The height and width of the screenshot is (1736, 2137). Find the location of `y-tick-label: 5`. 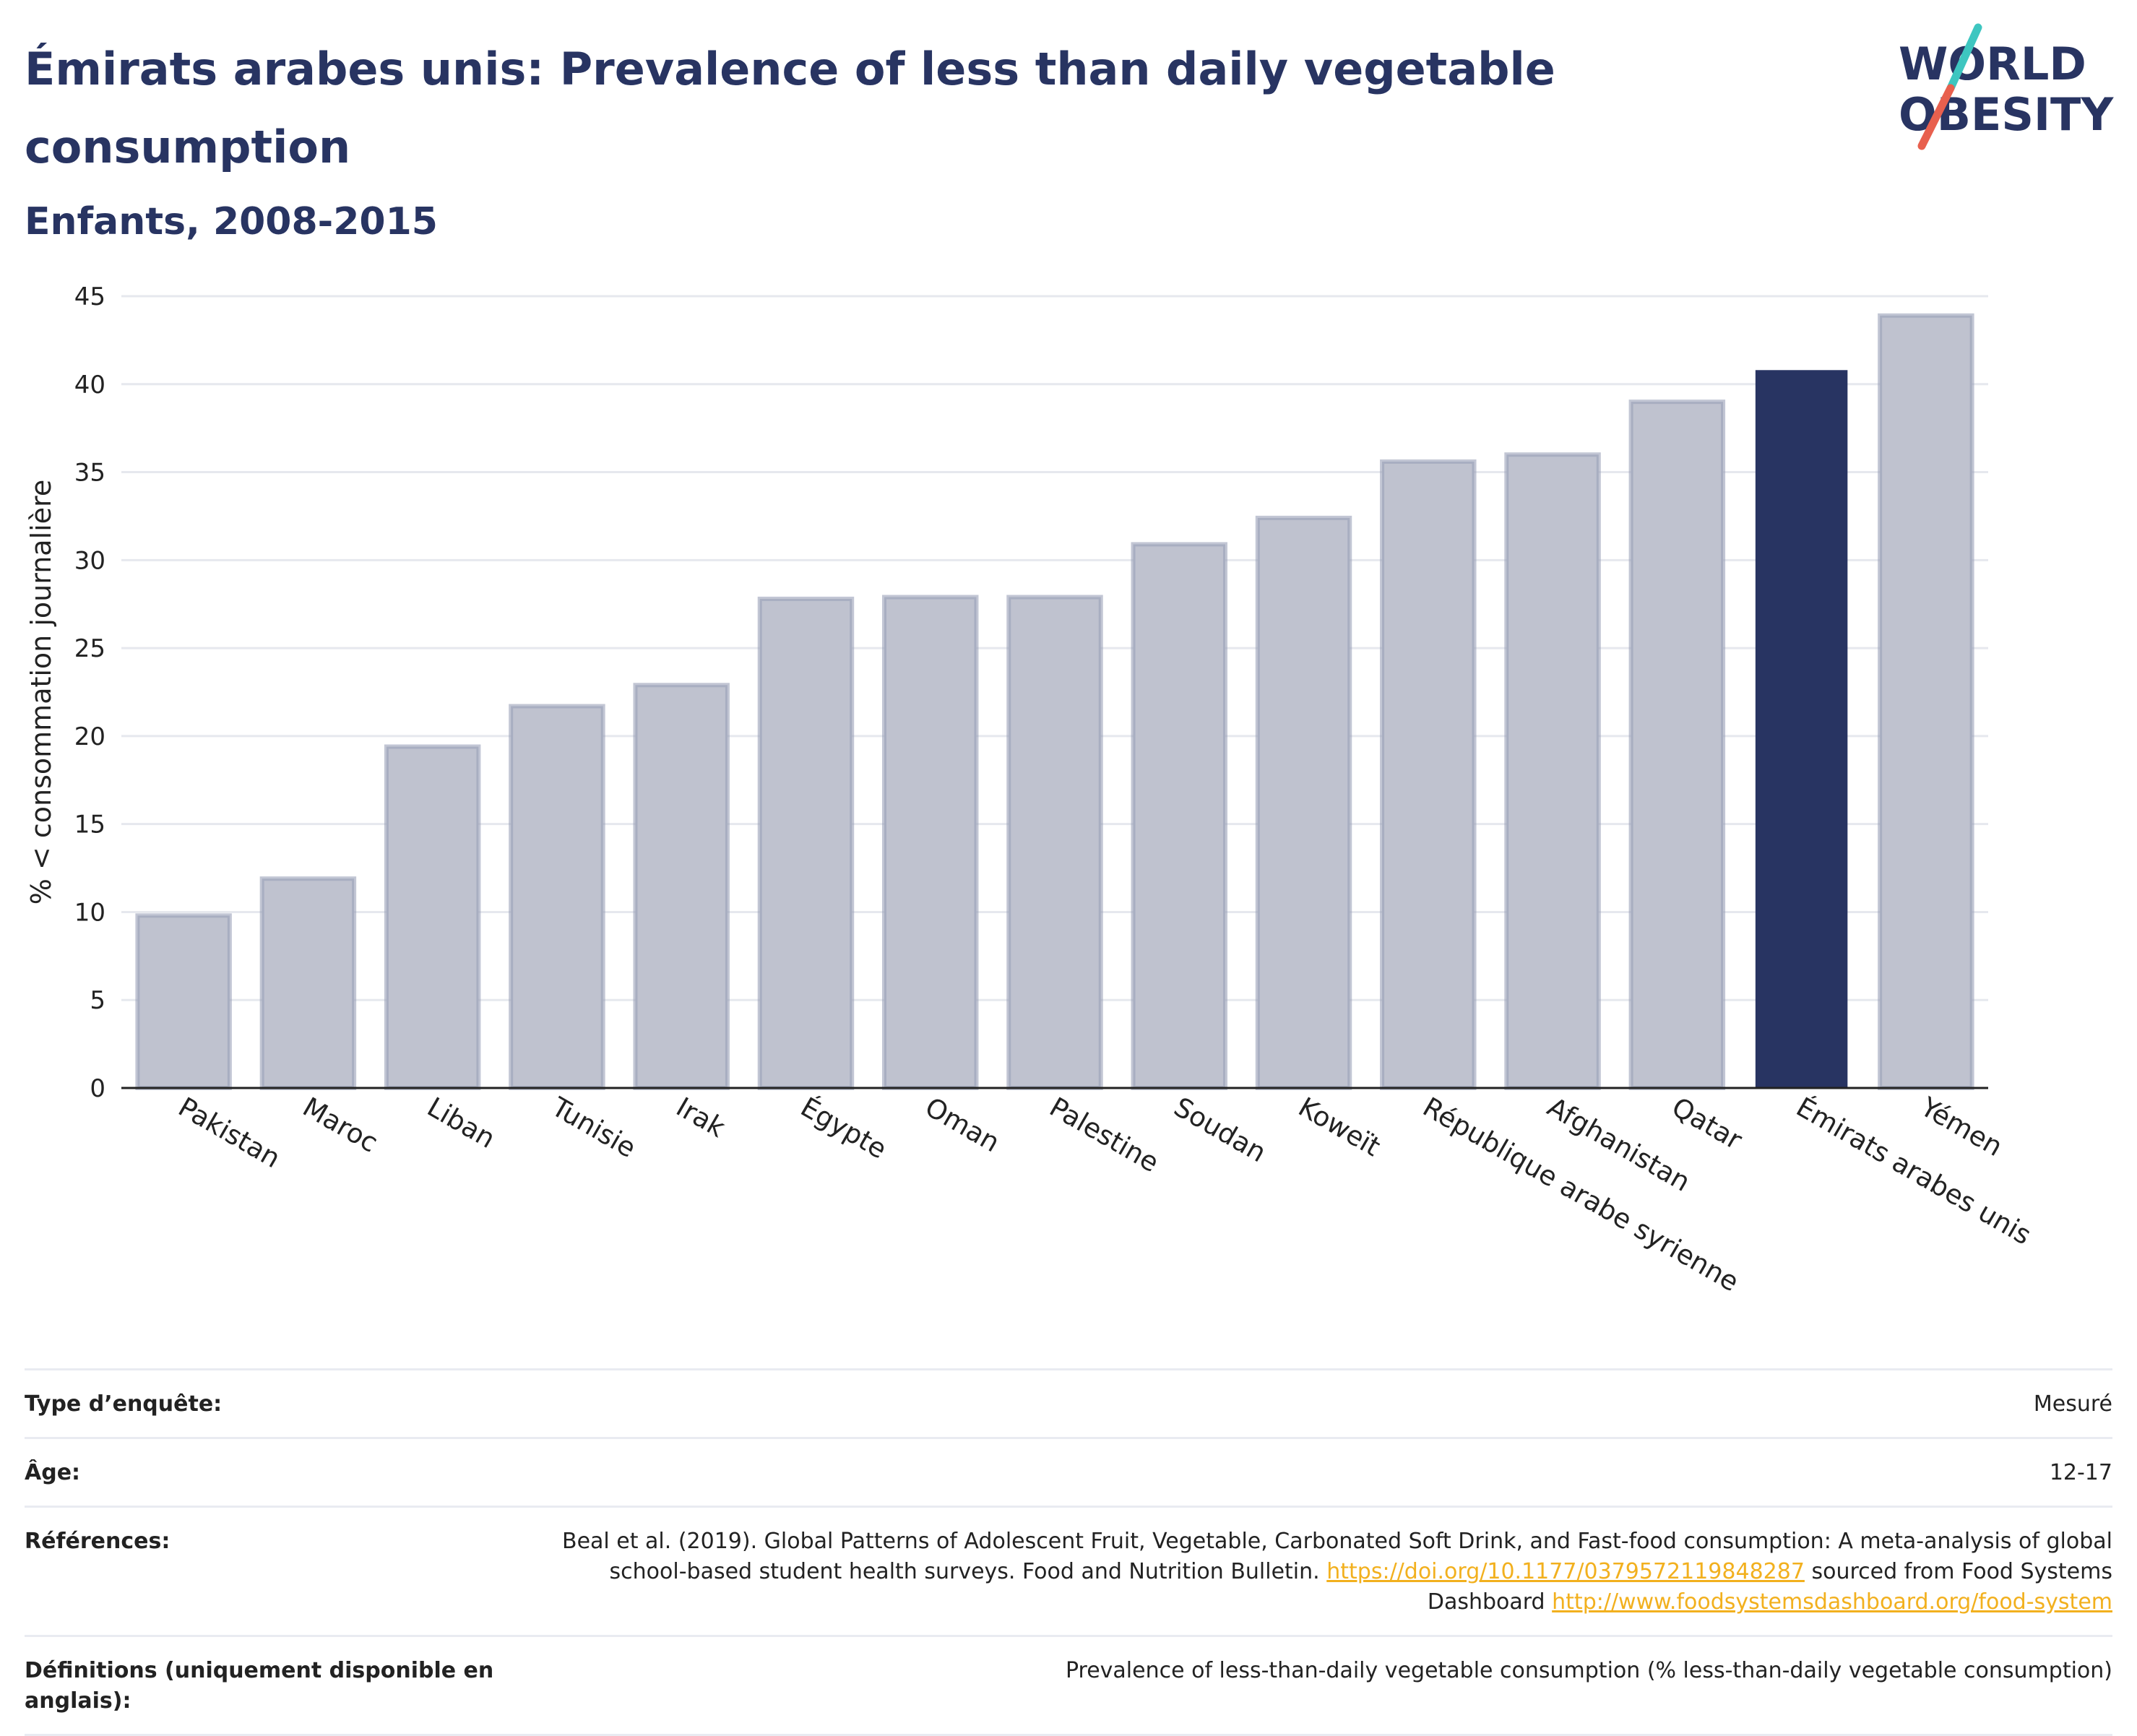

y-tick-label: 5 is located at coordinates (97, 1000).